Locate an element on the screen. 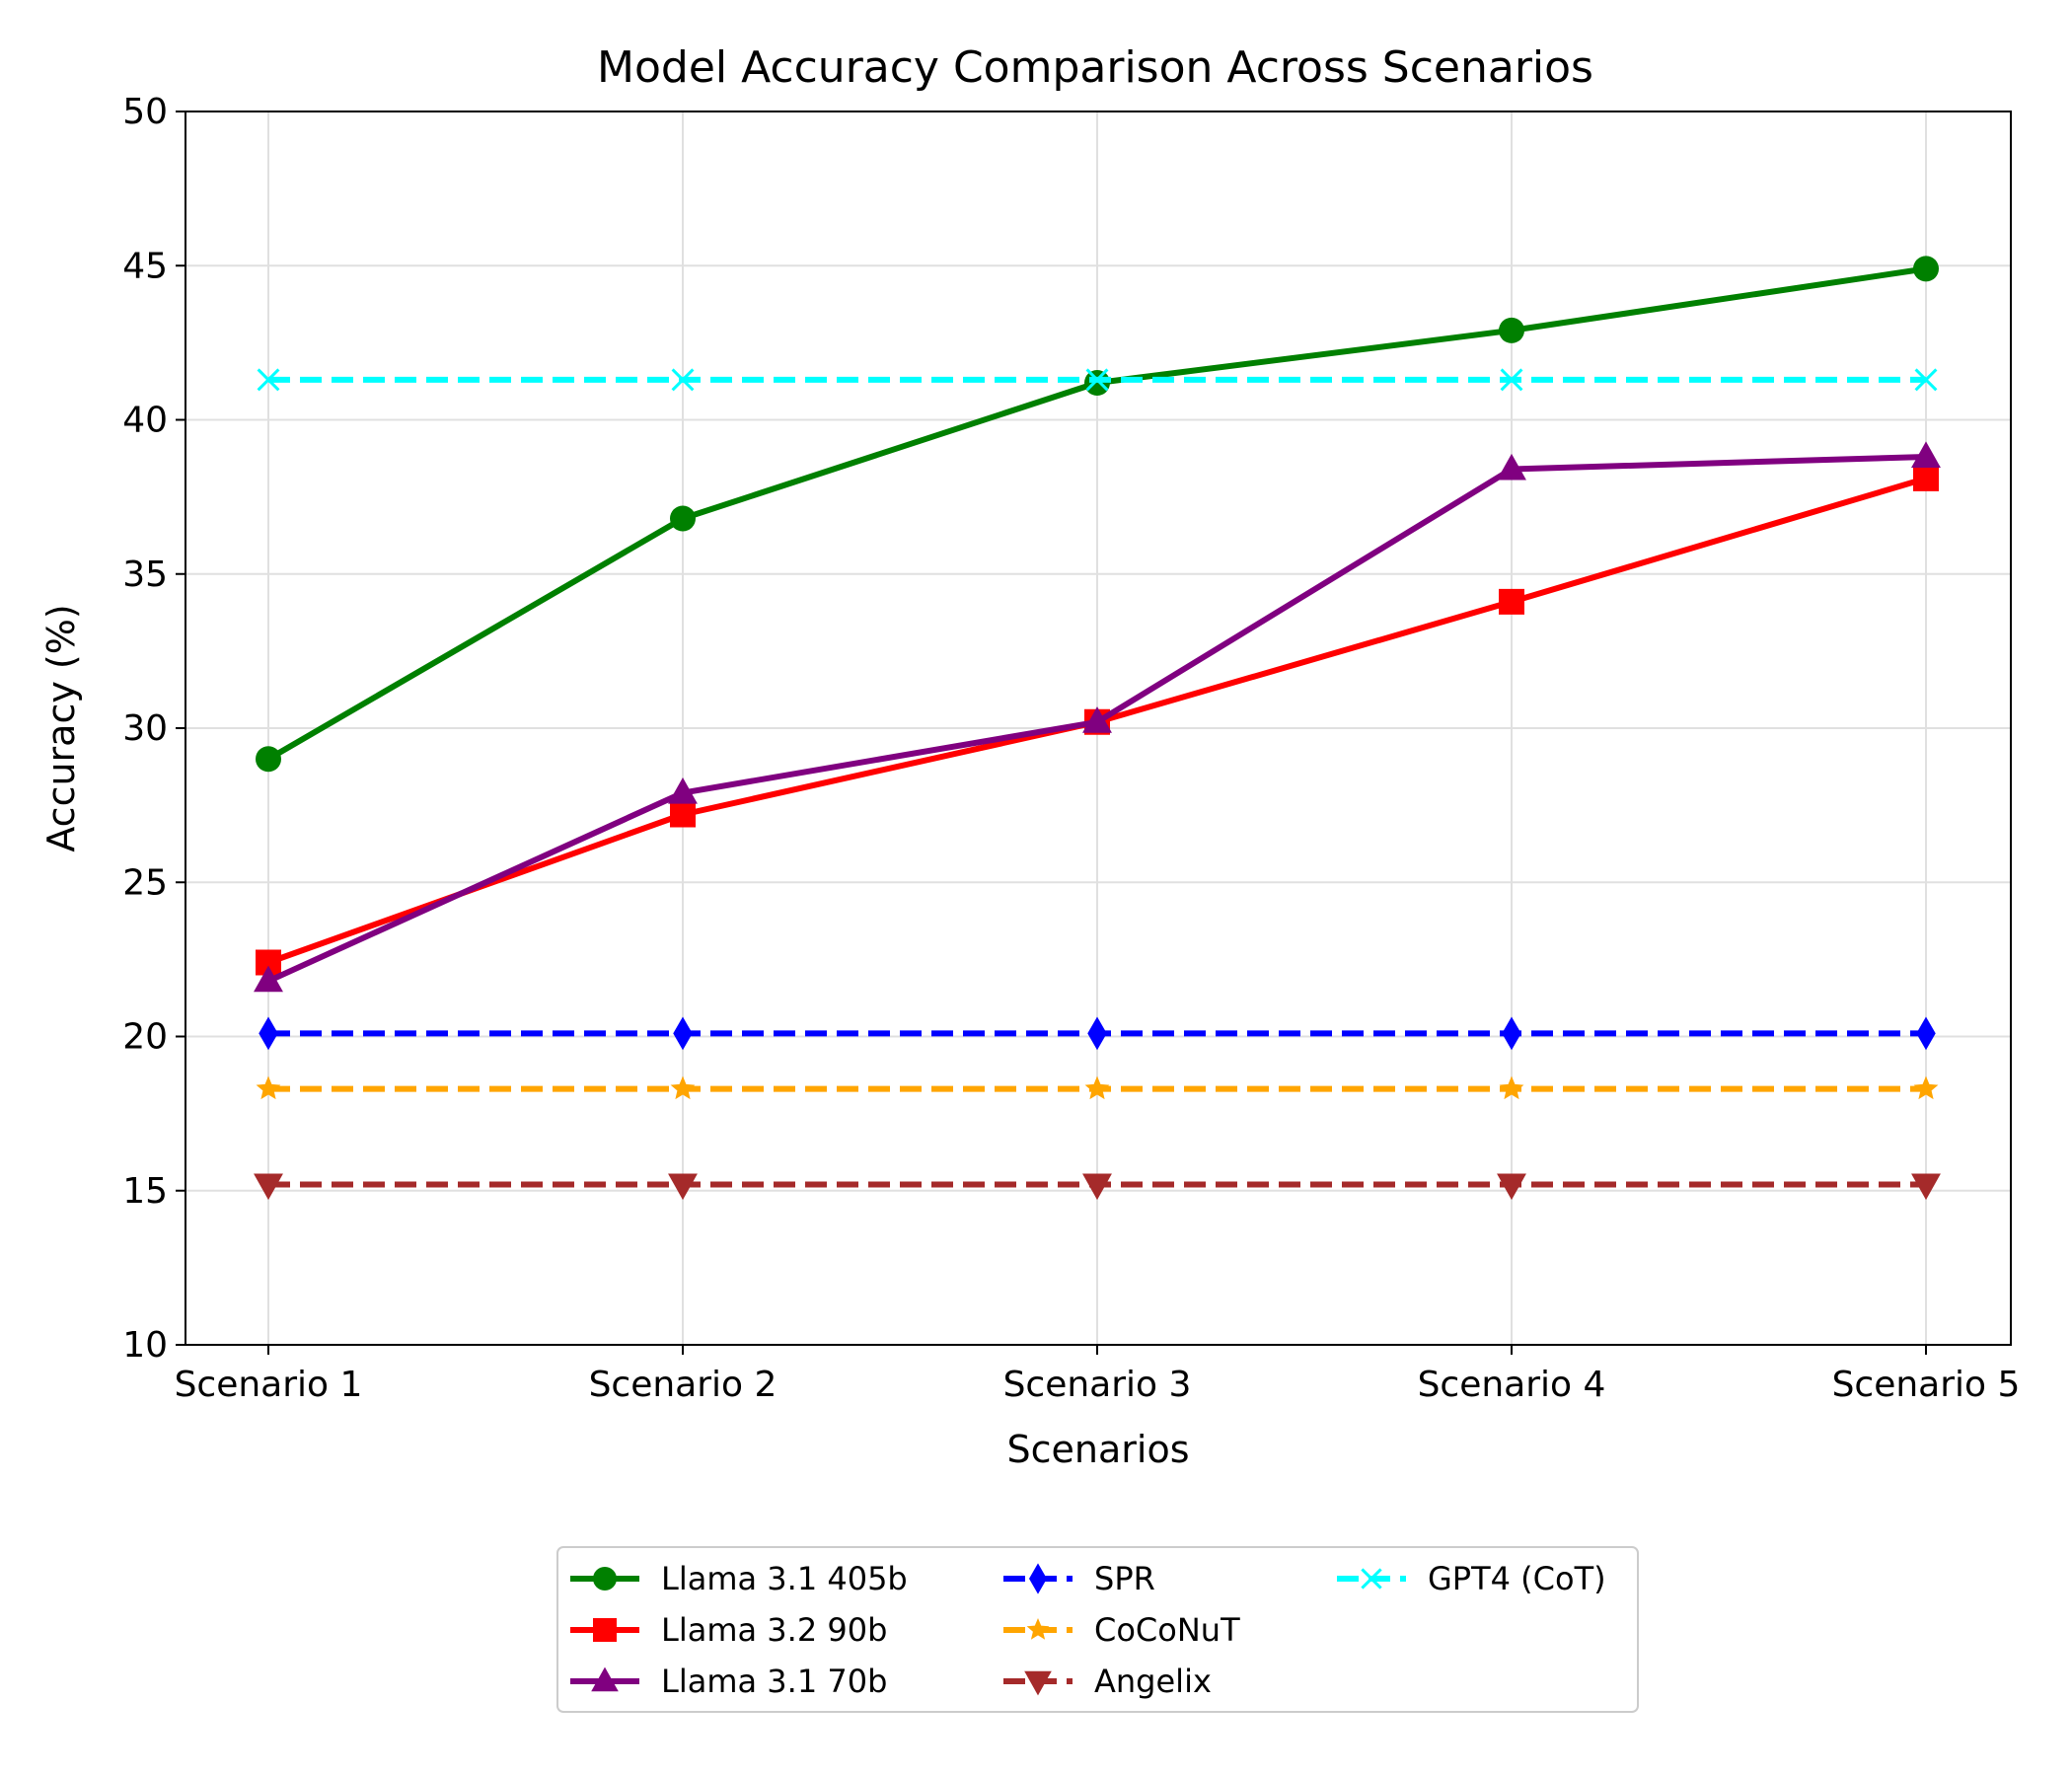  legend-item: GPT4 (CoT) is located at coordinates (1472, 1579).